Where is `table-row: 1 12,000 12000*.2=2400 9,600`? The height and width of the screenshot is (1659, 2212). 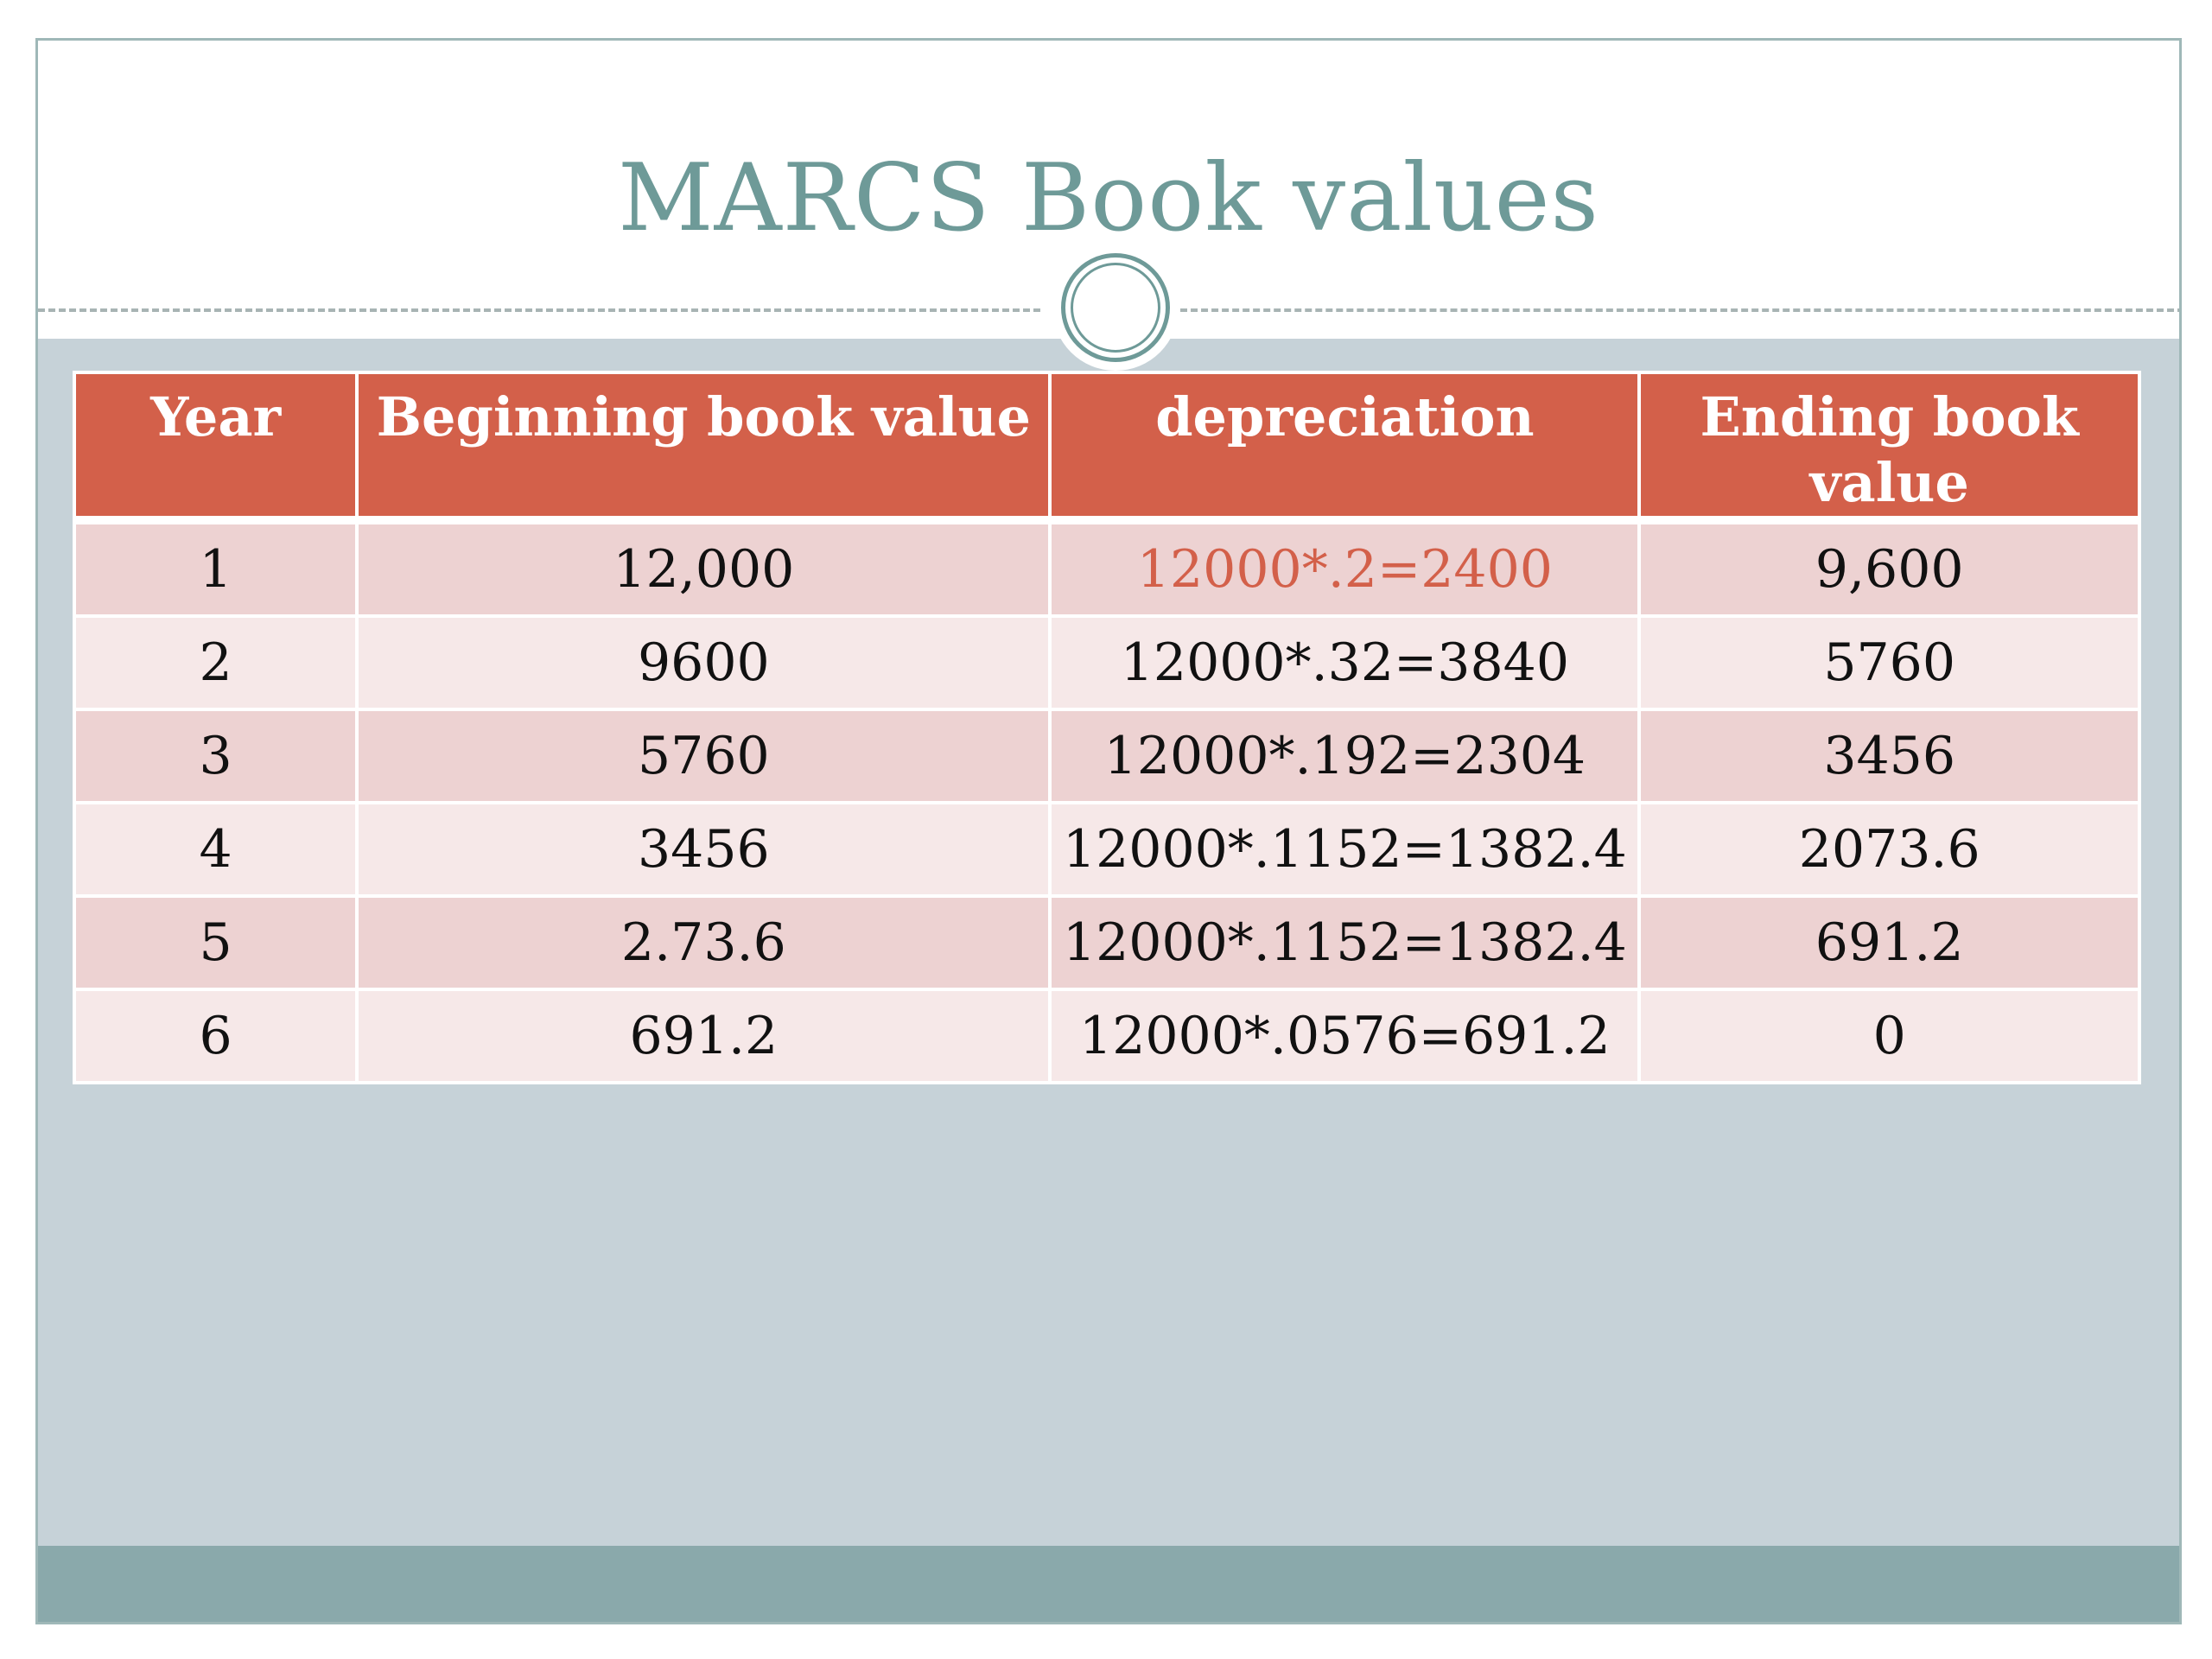
table-row: 1 12,000 12000*.2=2400 9,600 is located at coordinates (1106, 568).